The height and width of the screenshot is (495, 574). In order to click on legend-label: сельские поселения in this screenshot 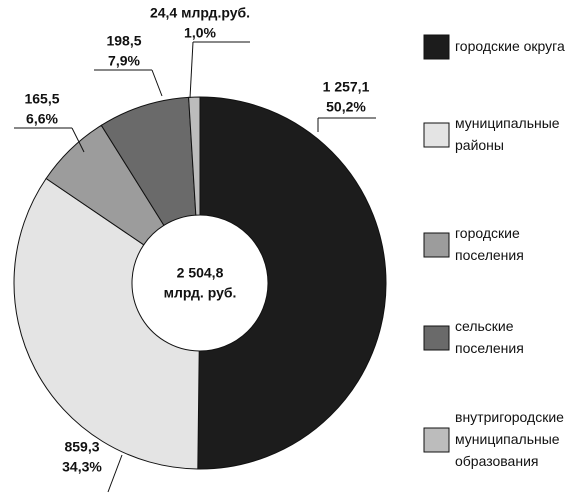, I will do `click(489, 337)`.